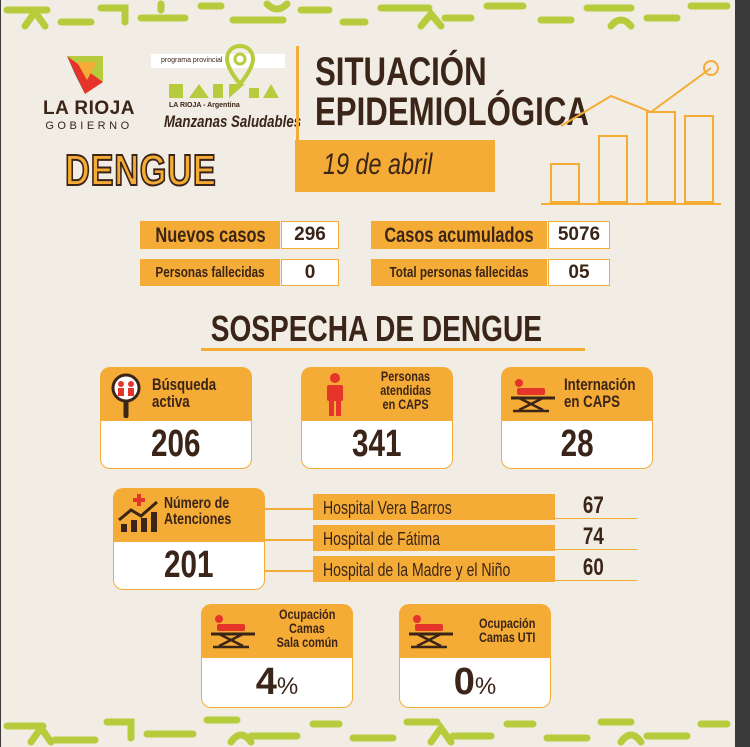  What do you see at coordinates (307, 614) in the screenshot?
I see `sala-comun-line1: Ocupación` at bounding box center [307, 614].